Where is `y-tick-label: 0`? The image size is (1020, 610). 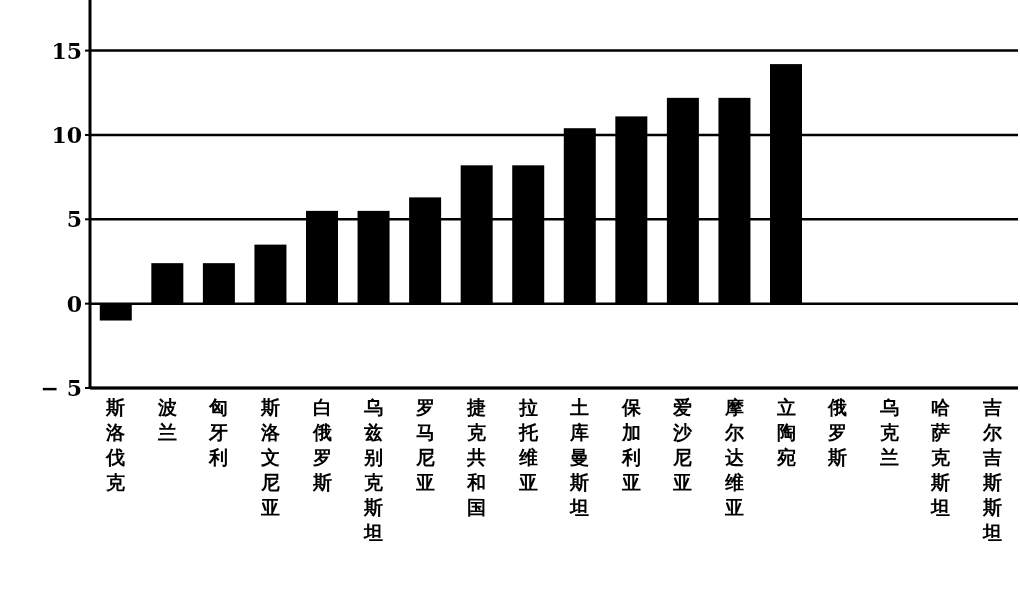 y-tick-label: 0 is located at coordinates (74, 303).